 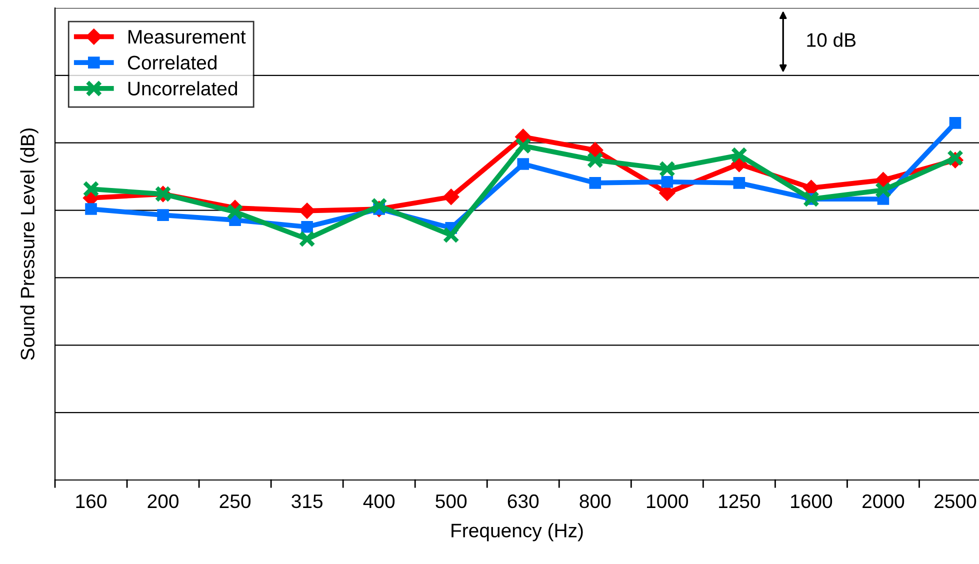 What do you see at coordinates (831, 39) in the screenshot?
I see `text: 10 dB` at bounding box center [831, 39].